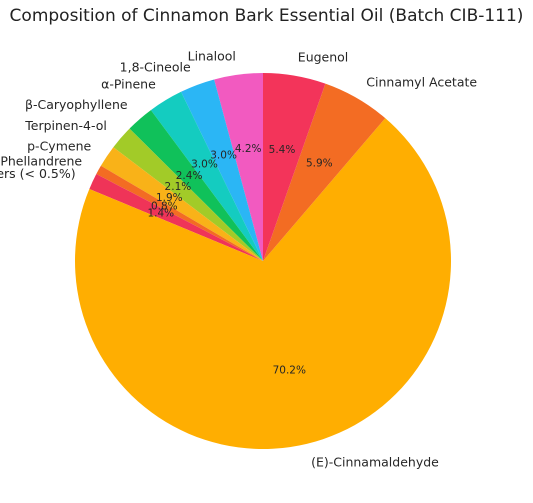 This screenshot has height=503, width=533. What do you see at coordinates (128, 84) in the screenshot?
I see `category-label-pinene: α-Pinene` at bounding box center [128, 84].